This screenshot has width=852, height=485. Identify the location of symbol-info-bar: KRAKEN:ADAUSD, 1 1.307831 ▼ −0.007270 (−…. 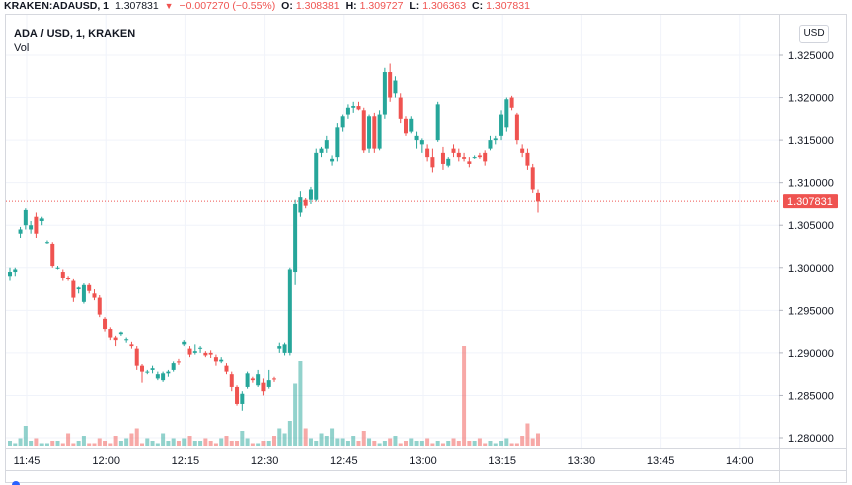
(426, 7).